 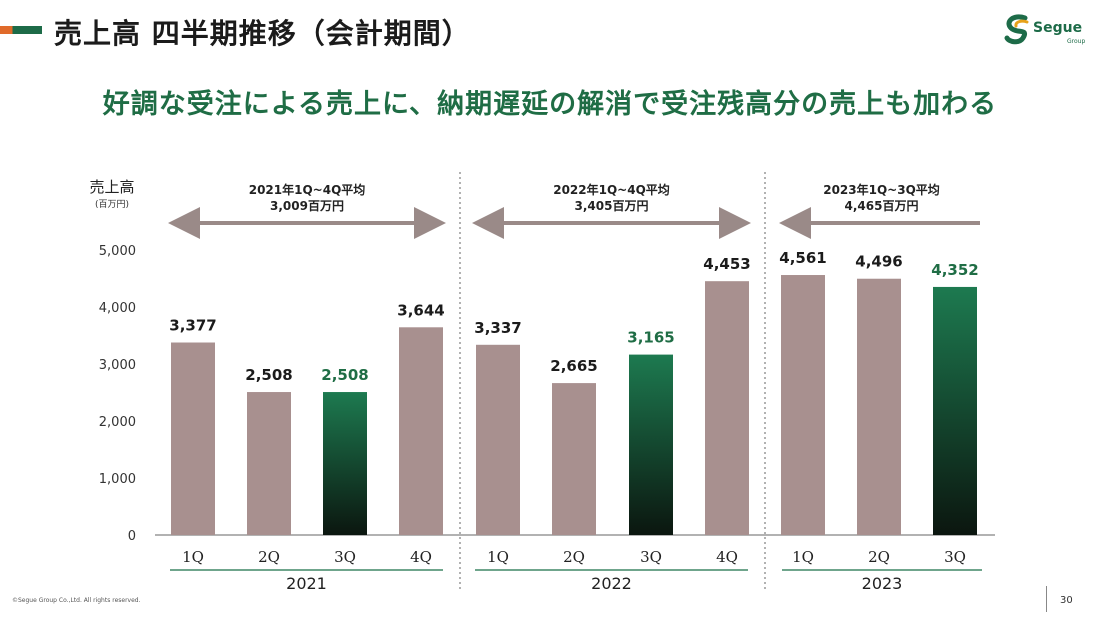 I want to click on data-label: 4,453, so click(x=726, y=264).